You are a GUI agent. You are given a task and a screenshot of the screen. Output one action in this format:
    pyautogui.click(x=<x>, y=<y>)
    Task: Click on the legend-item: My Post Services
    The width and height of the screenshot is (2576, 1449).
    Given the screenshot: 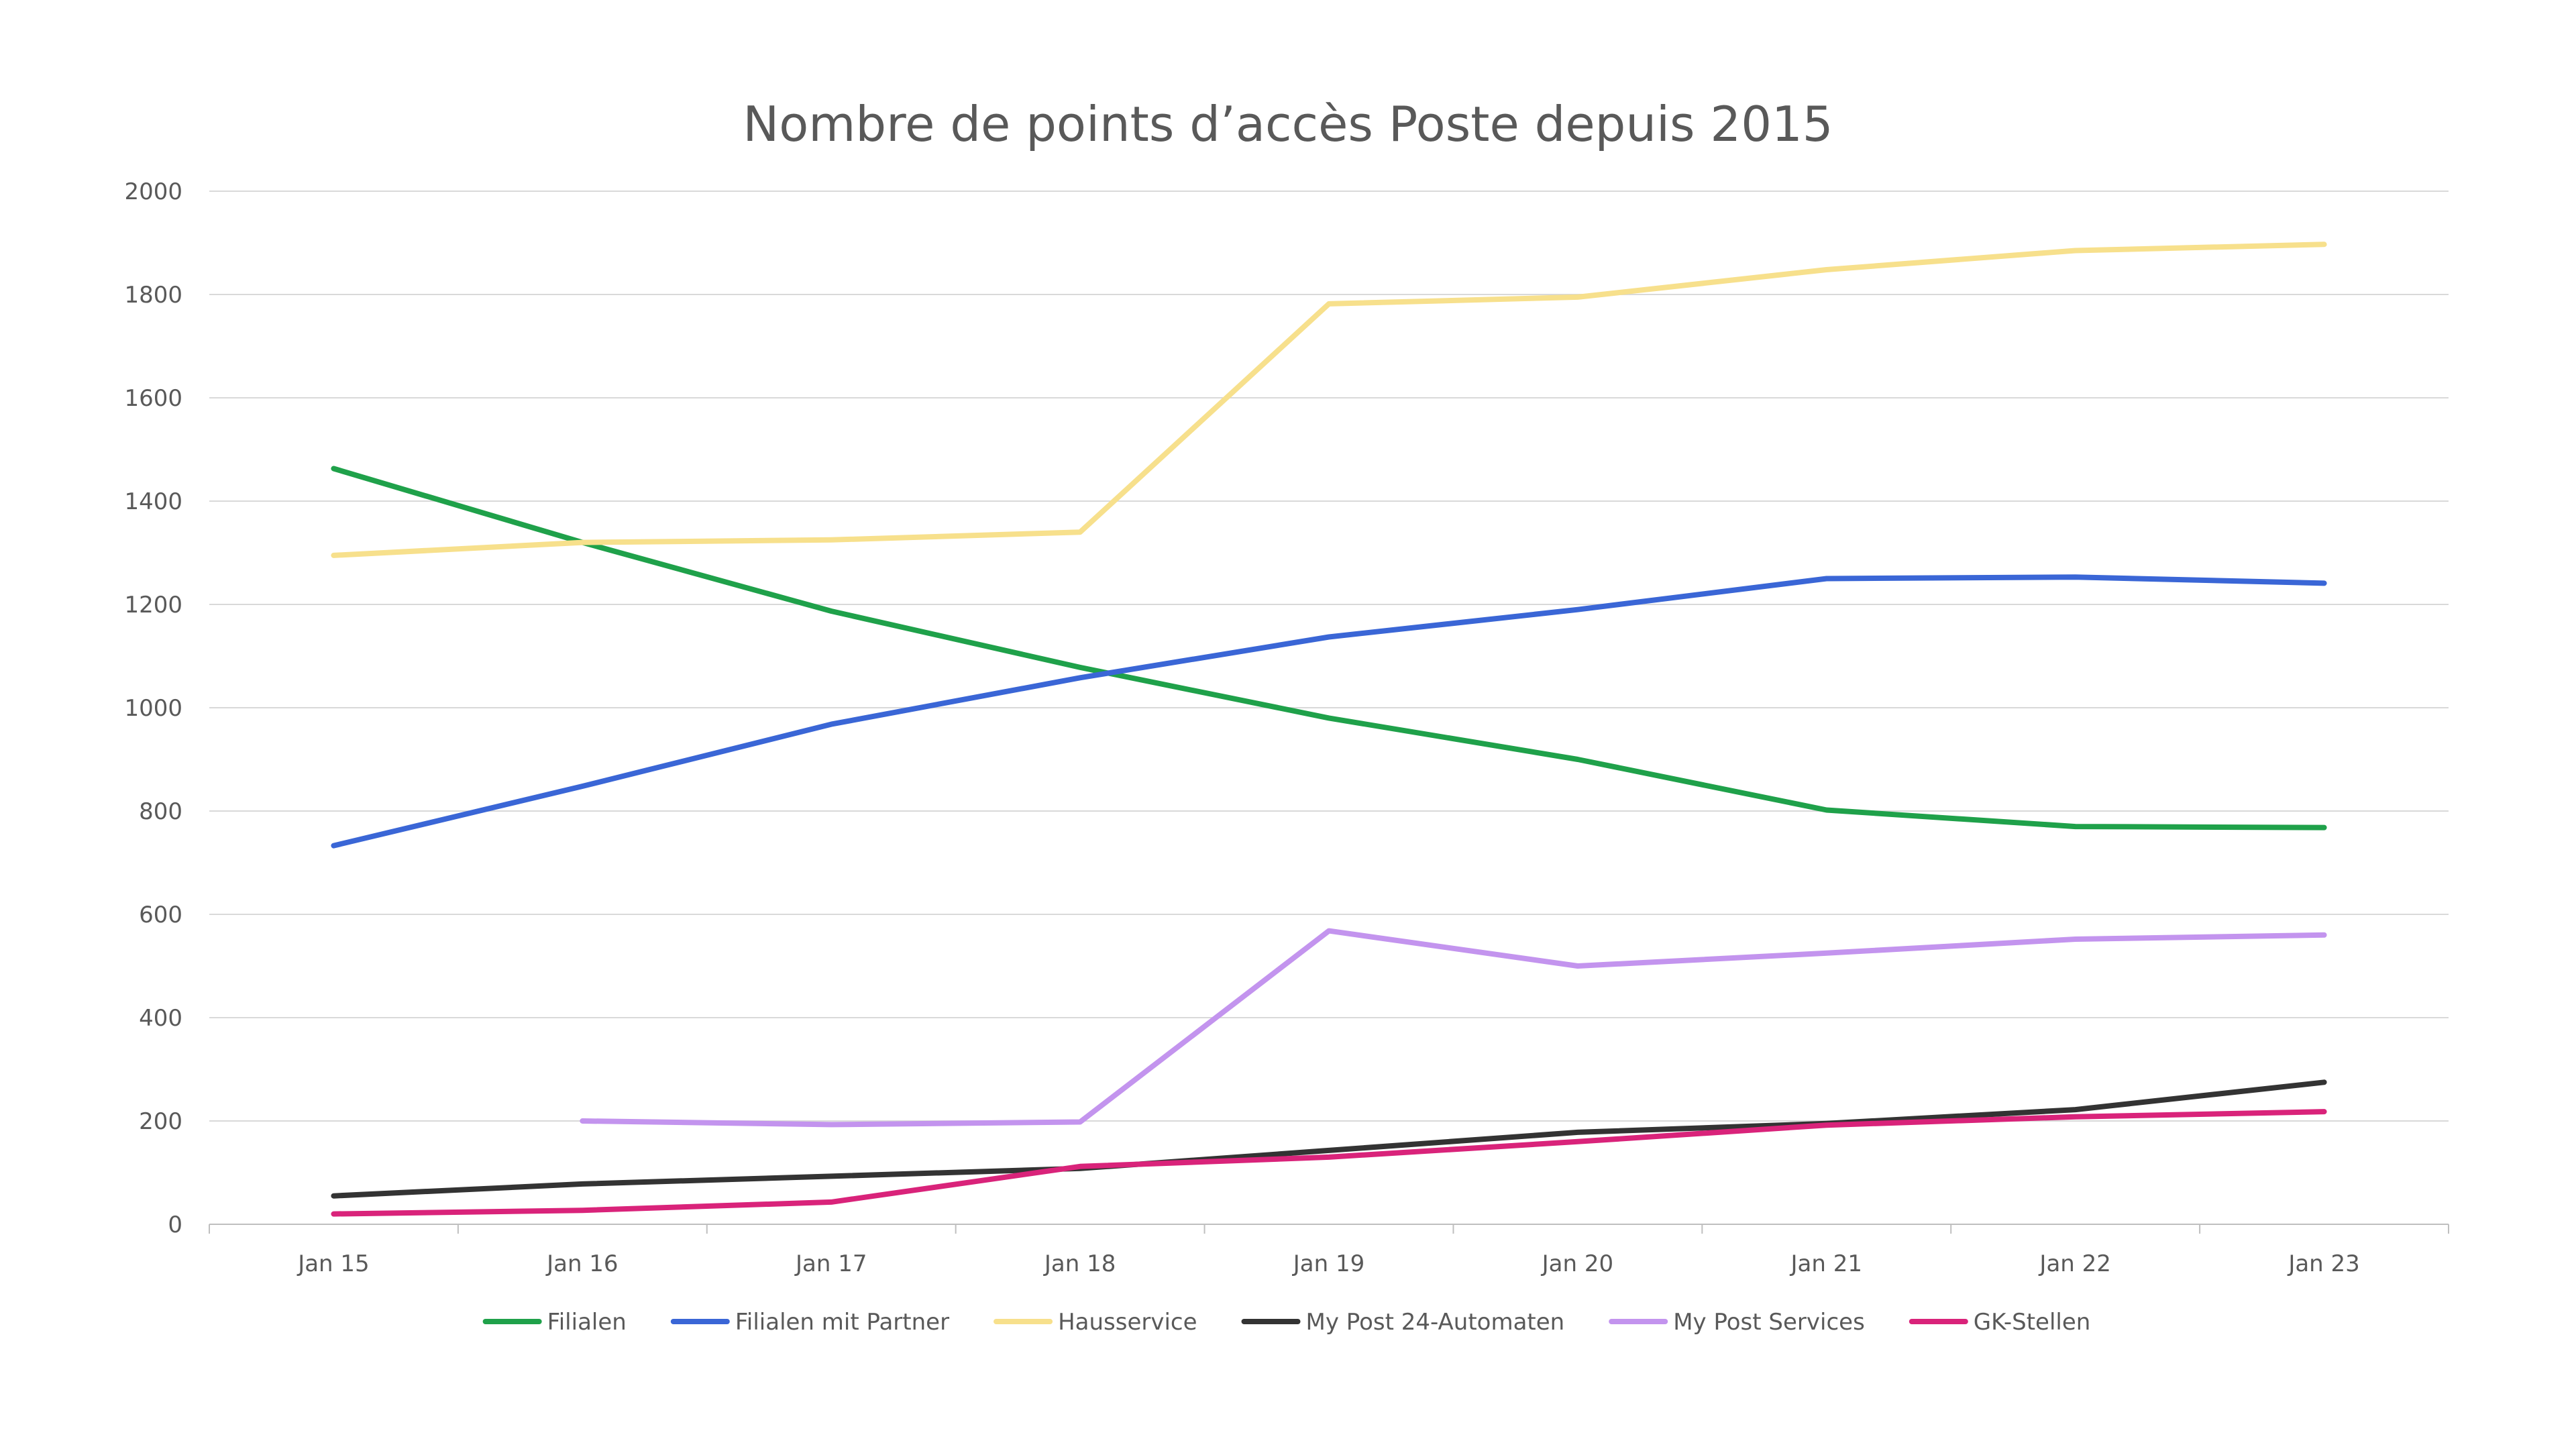 What is the action you would take?
    pyautogui.click(x=1737, y=1322)
    